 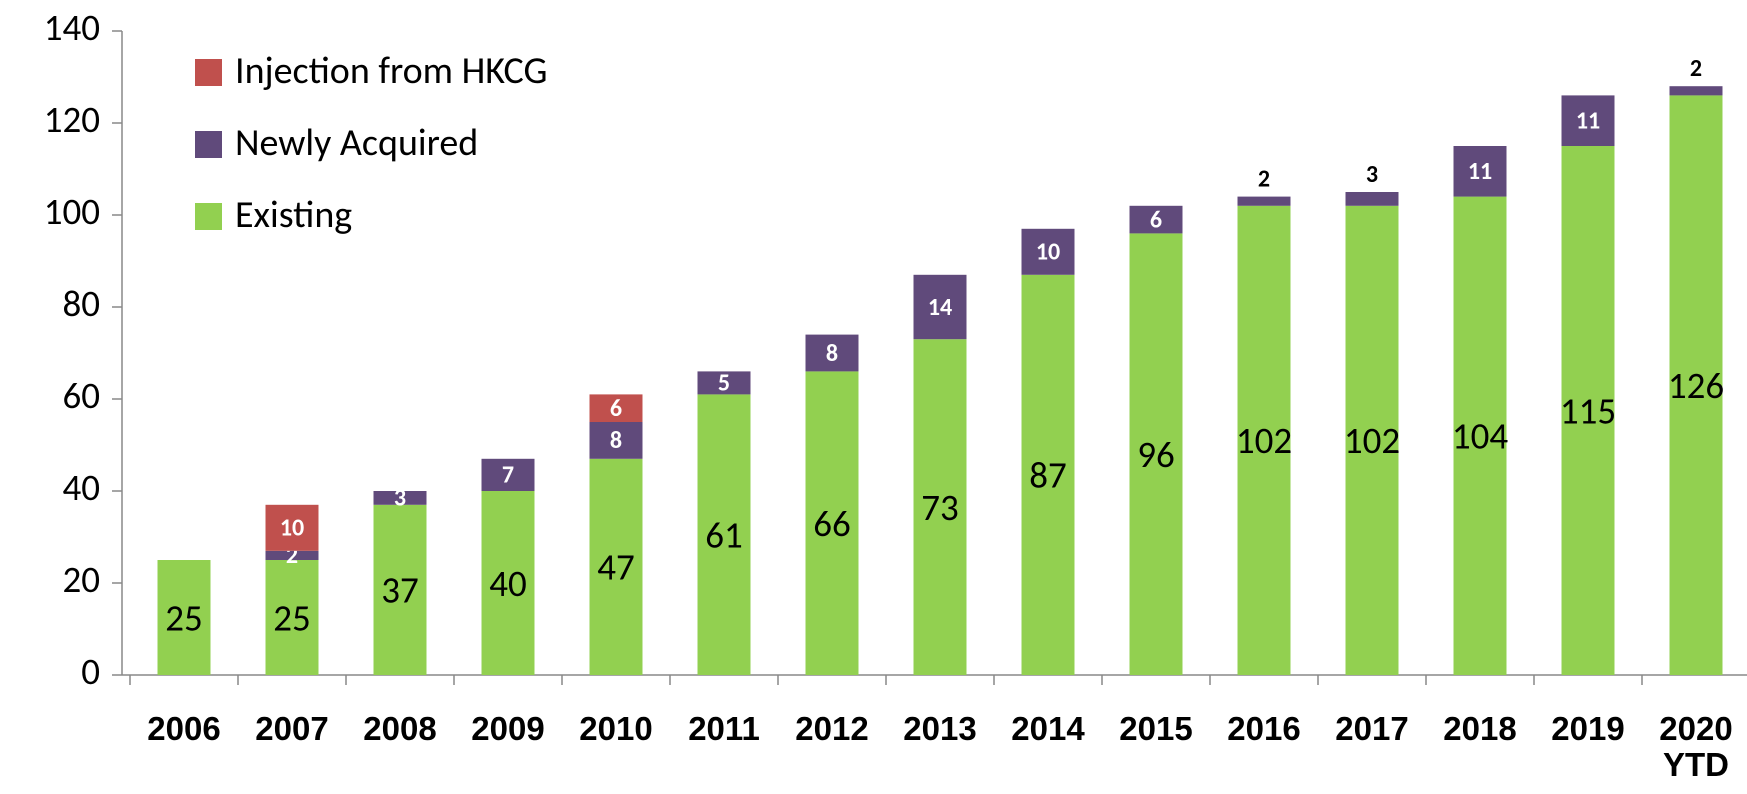 I want to click on y-tick-label: 120, so click(x=72, y=119).